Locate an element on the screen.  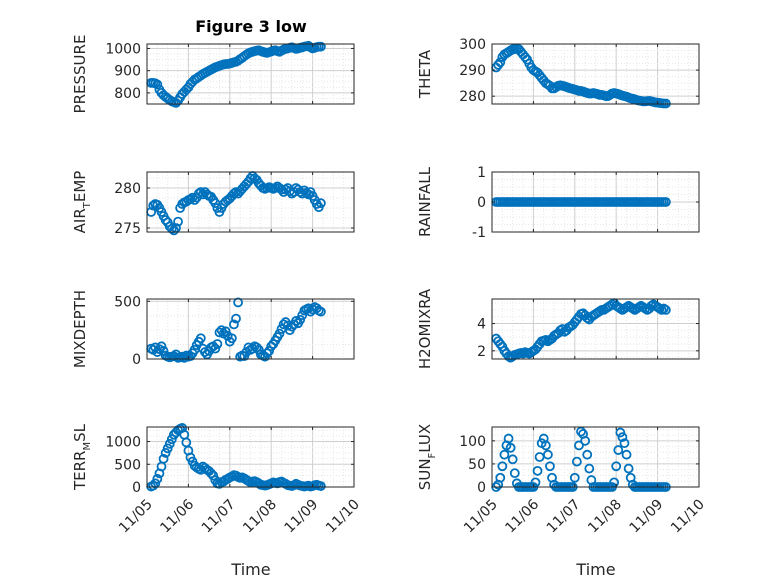
theta-y-tick-label: 300 is located at coordinates (472, 45).